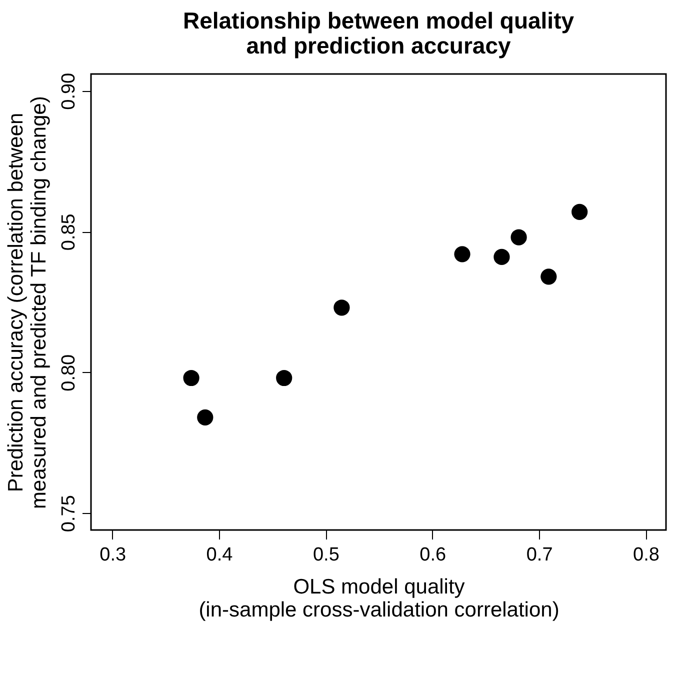  What do you see at coordinates (379, 599) in the screenshot?
I see `x-axis-title: OLS model quality (in-sample cross-validation correlation)` at bounding box center [379, 599].